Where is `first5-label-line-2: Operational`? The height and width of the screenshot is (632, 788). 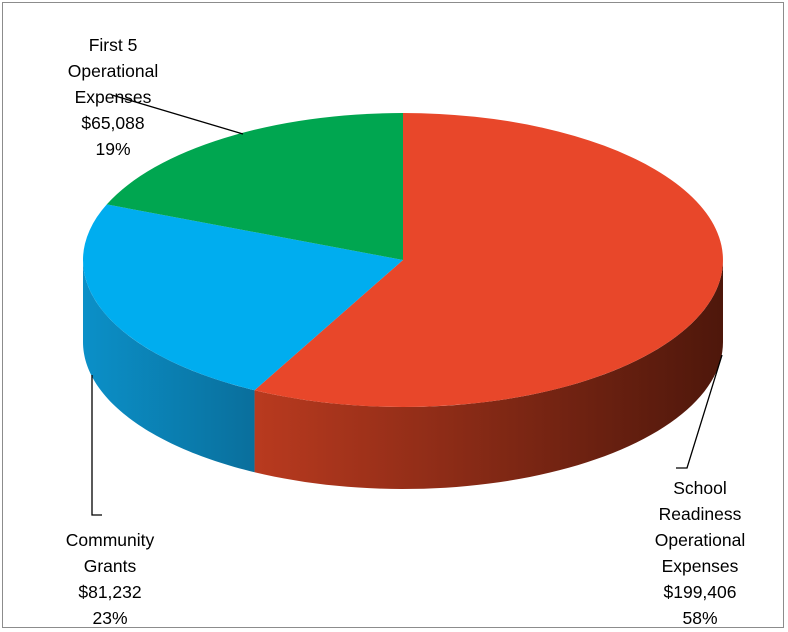 first5-label-line-2: Operational is located at coordinates (113, 71).